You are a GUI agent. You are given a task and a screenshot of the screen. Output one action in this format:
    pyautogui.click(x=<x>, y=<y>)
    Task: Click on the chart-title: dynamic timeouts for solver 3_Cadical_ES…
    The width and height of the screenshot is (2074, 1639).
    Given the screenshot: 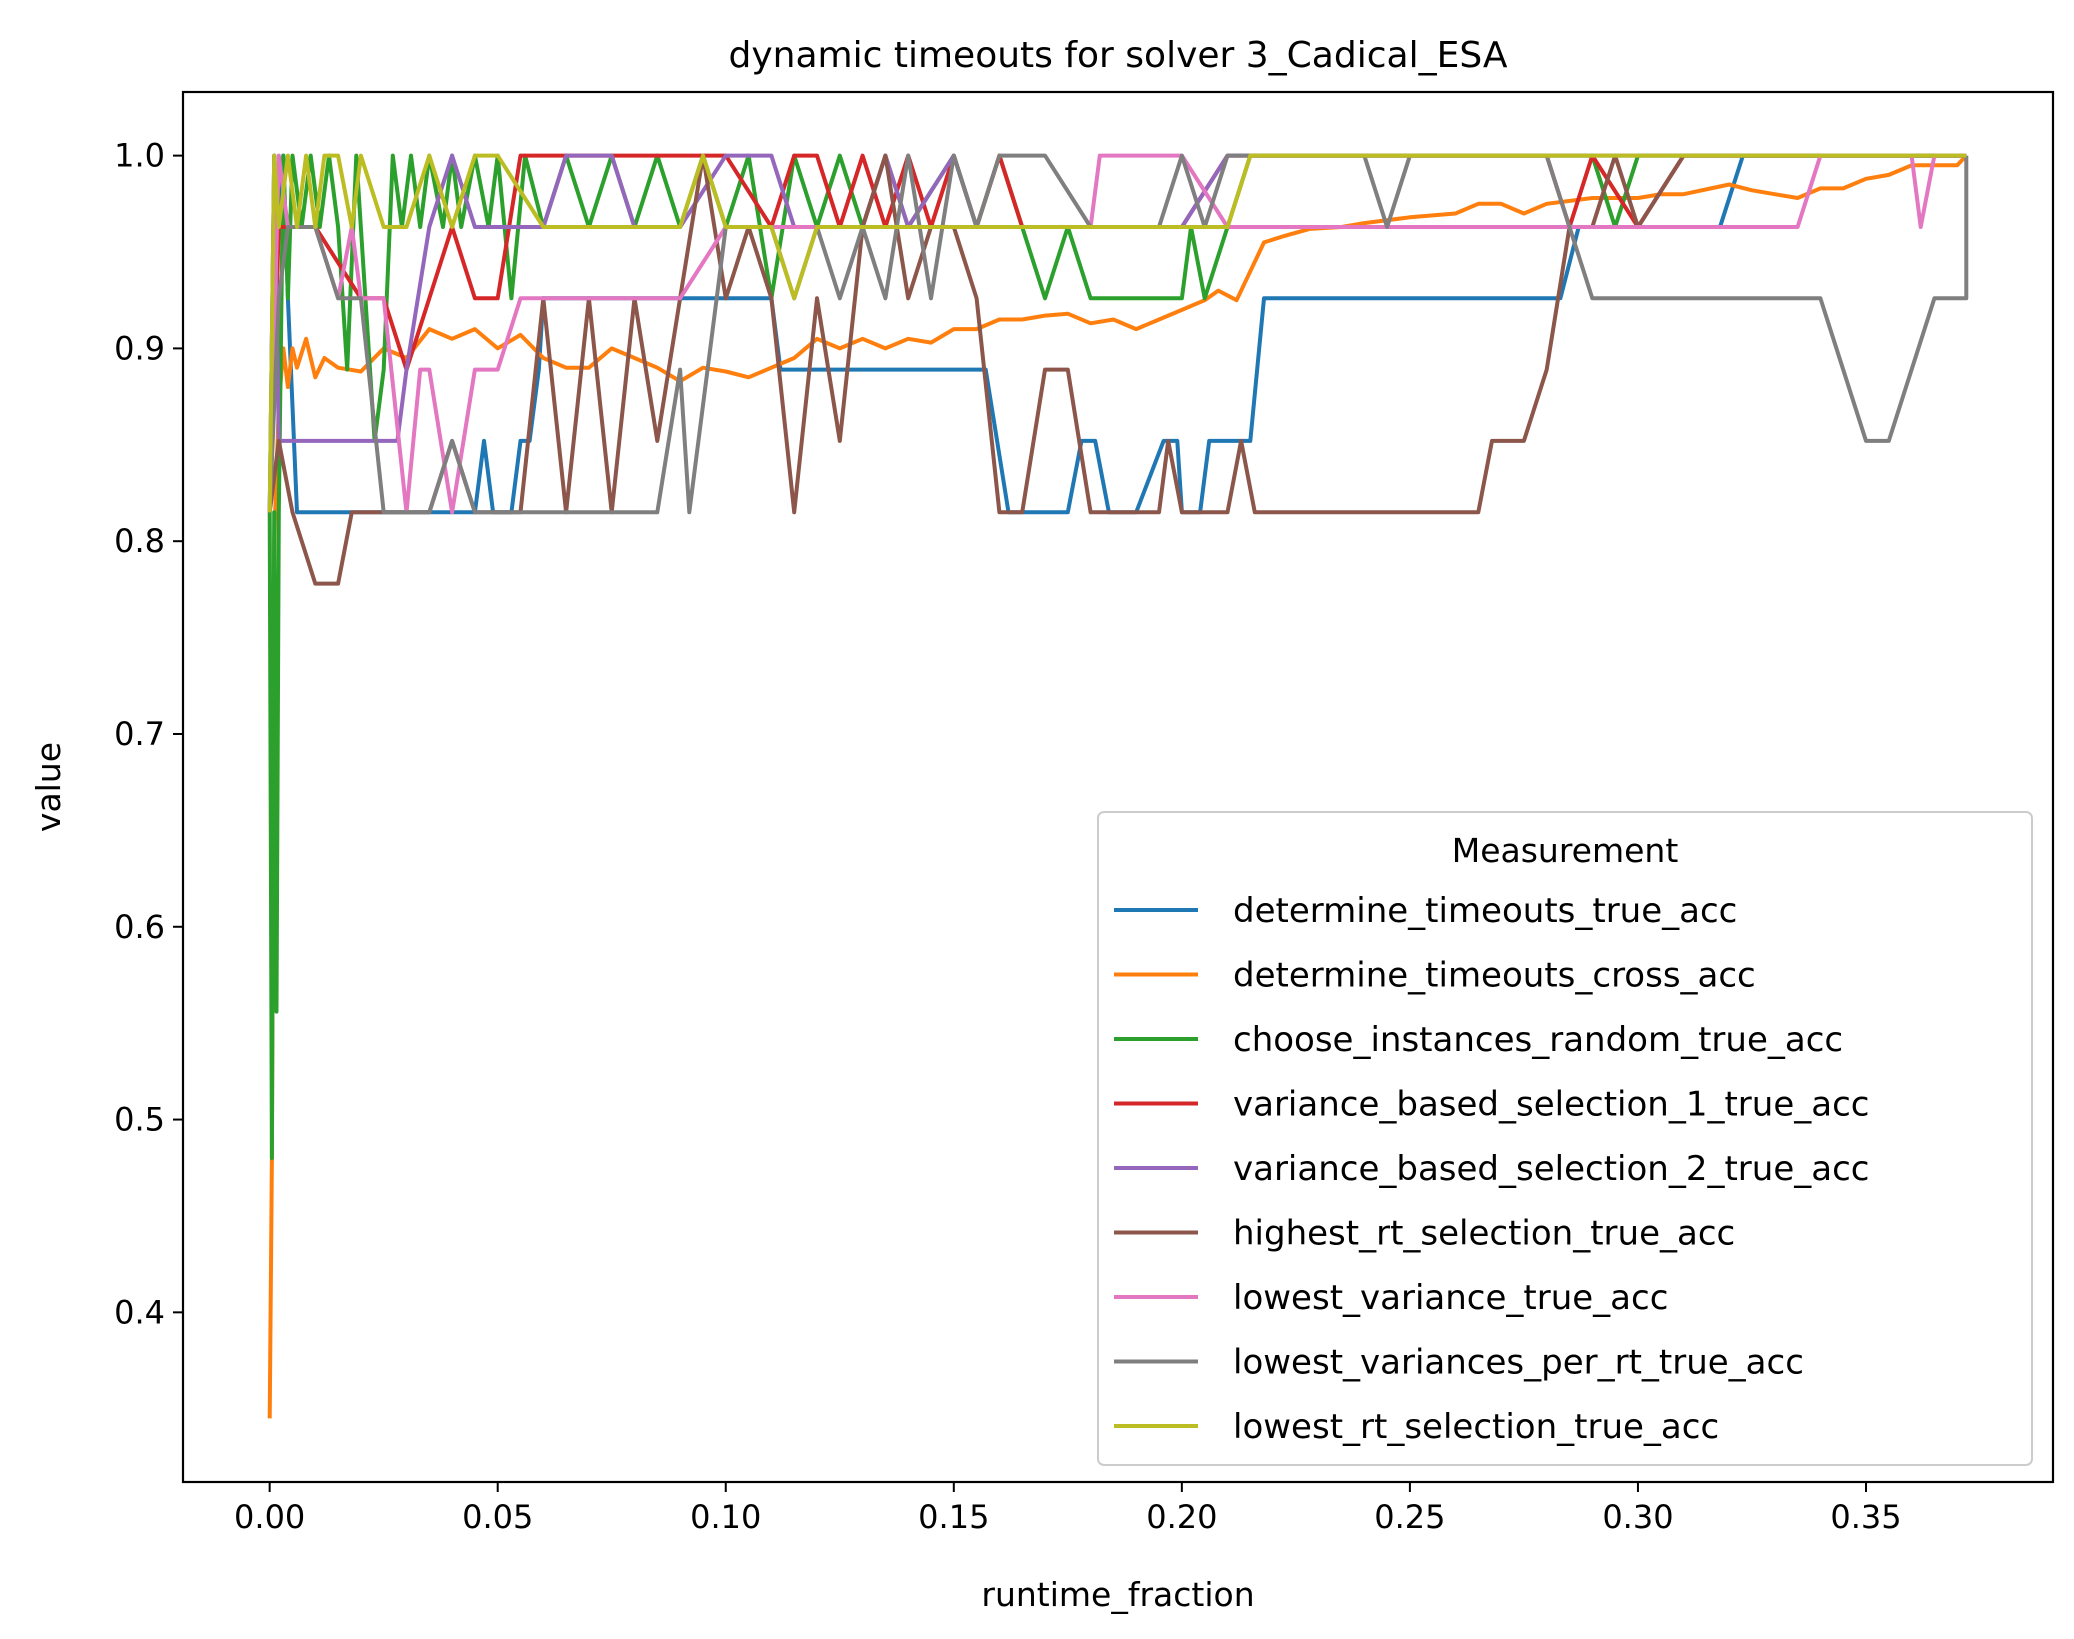 What is the action you would take?
    pyautogui.click(x=1118, y=55)
    